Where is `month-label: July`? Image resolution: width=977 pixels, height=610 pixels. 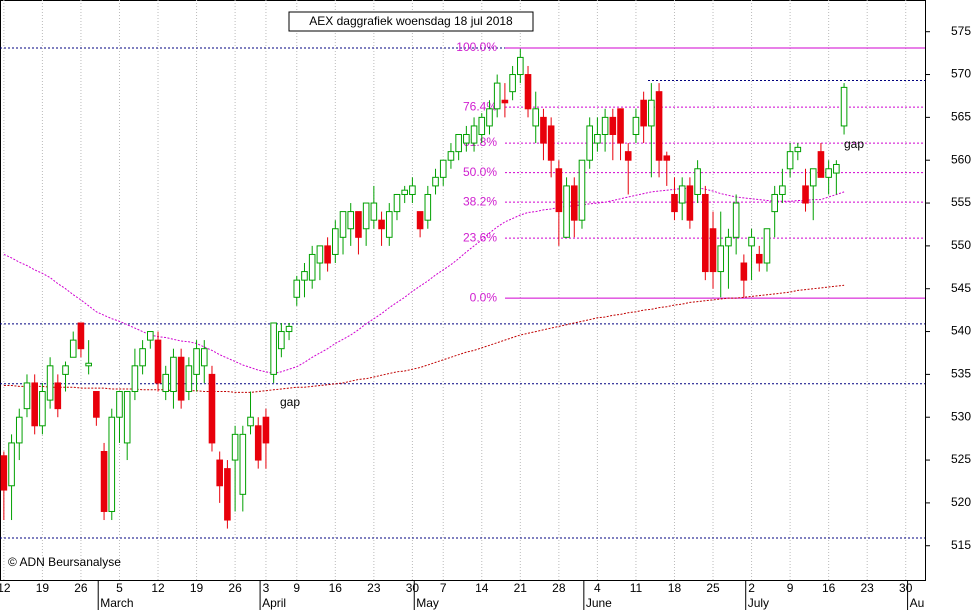 month-label: July is located at coordinates (758, 603).